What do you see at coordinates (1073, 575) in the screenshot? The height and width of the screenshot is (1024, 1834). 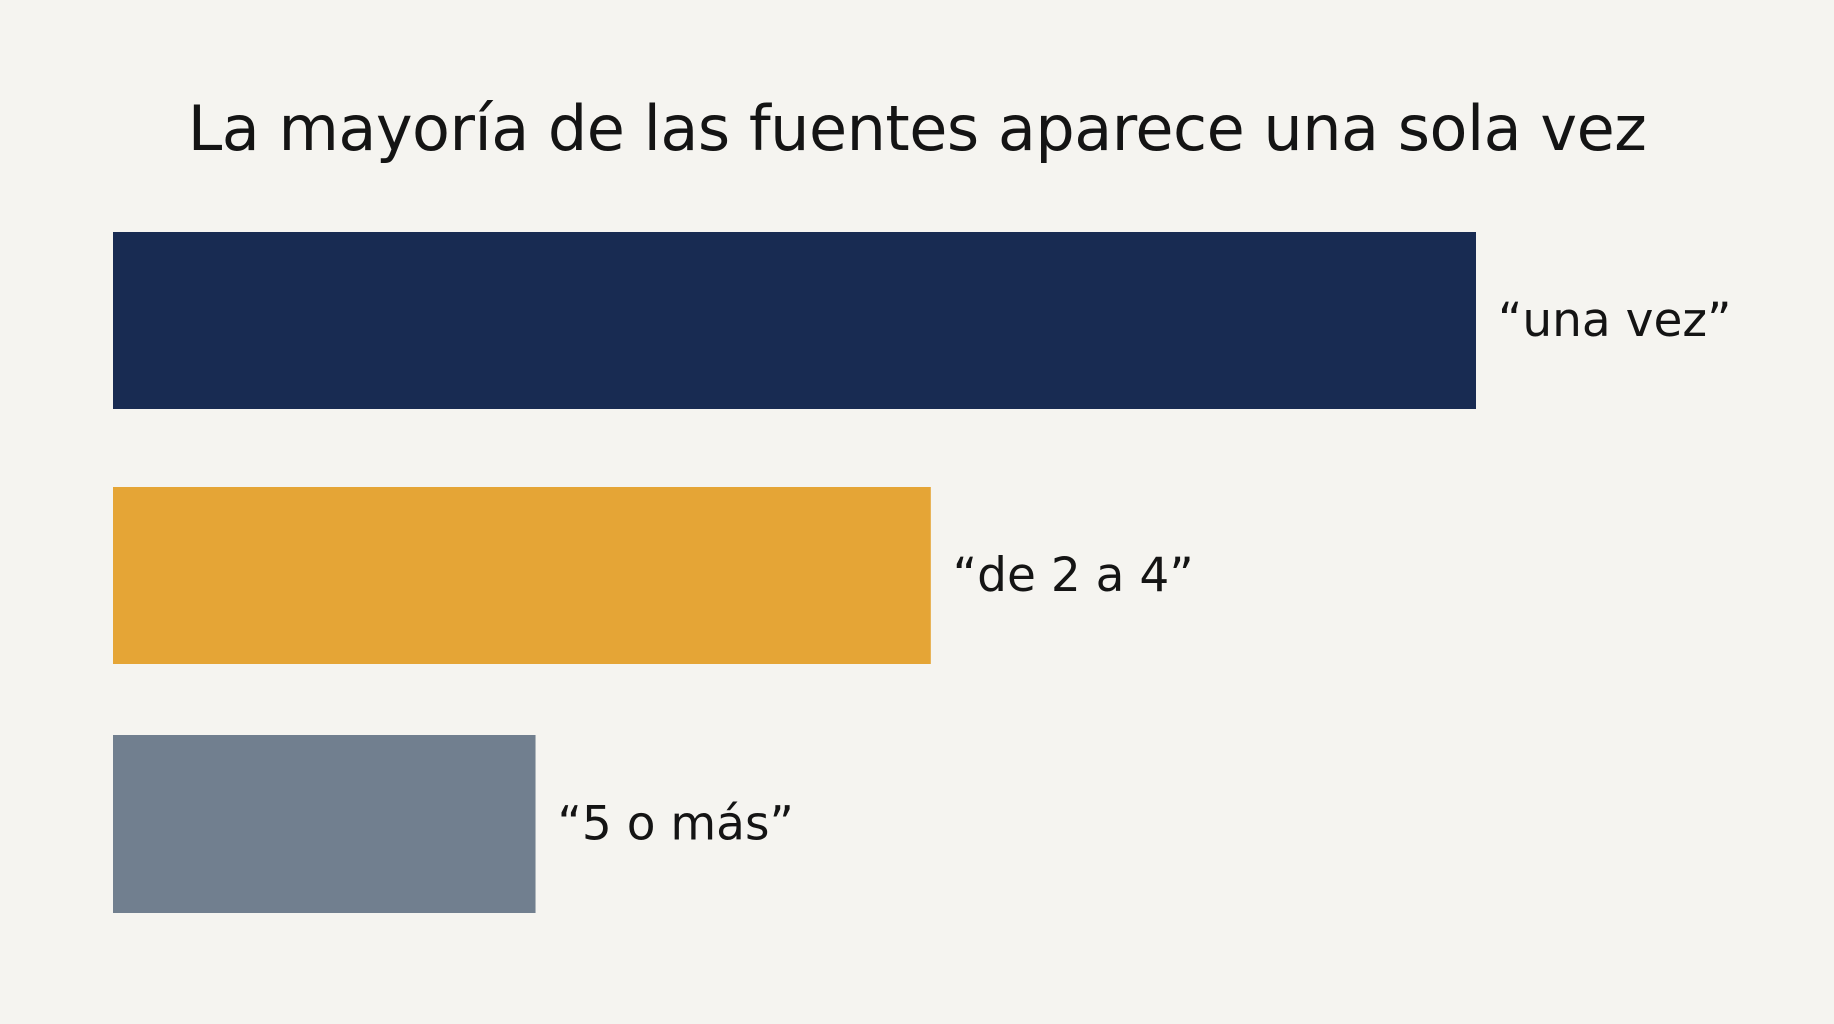 I see `bar-label-2: “de 2 a 4”` at bounding box center [1073, 575].